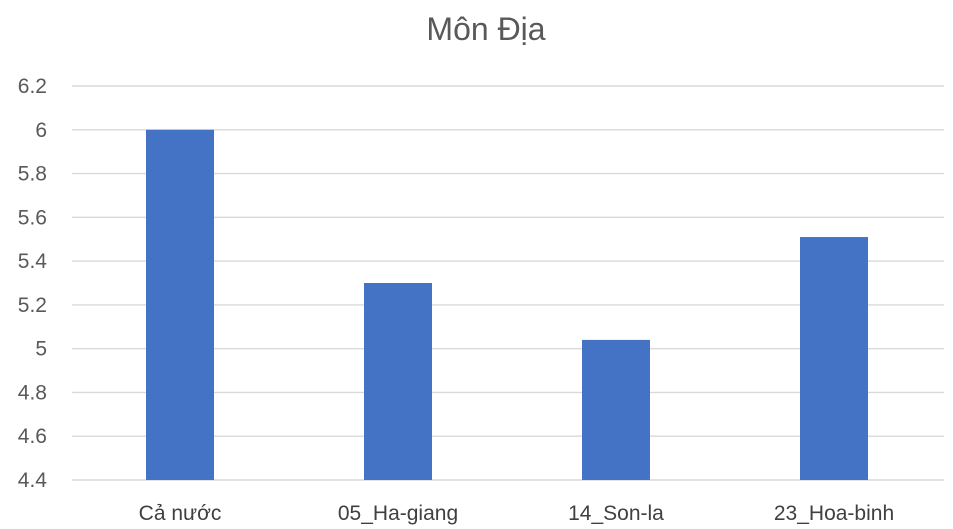 The width and height of the screenshot is (953, 529). What do you see at coordinates (180, 513) in the screenshot?
I see `x-category-label: Cả nước` at bounding box center [180, 513].